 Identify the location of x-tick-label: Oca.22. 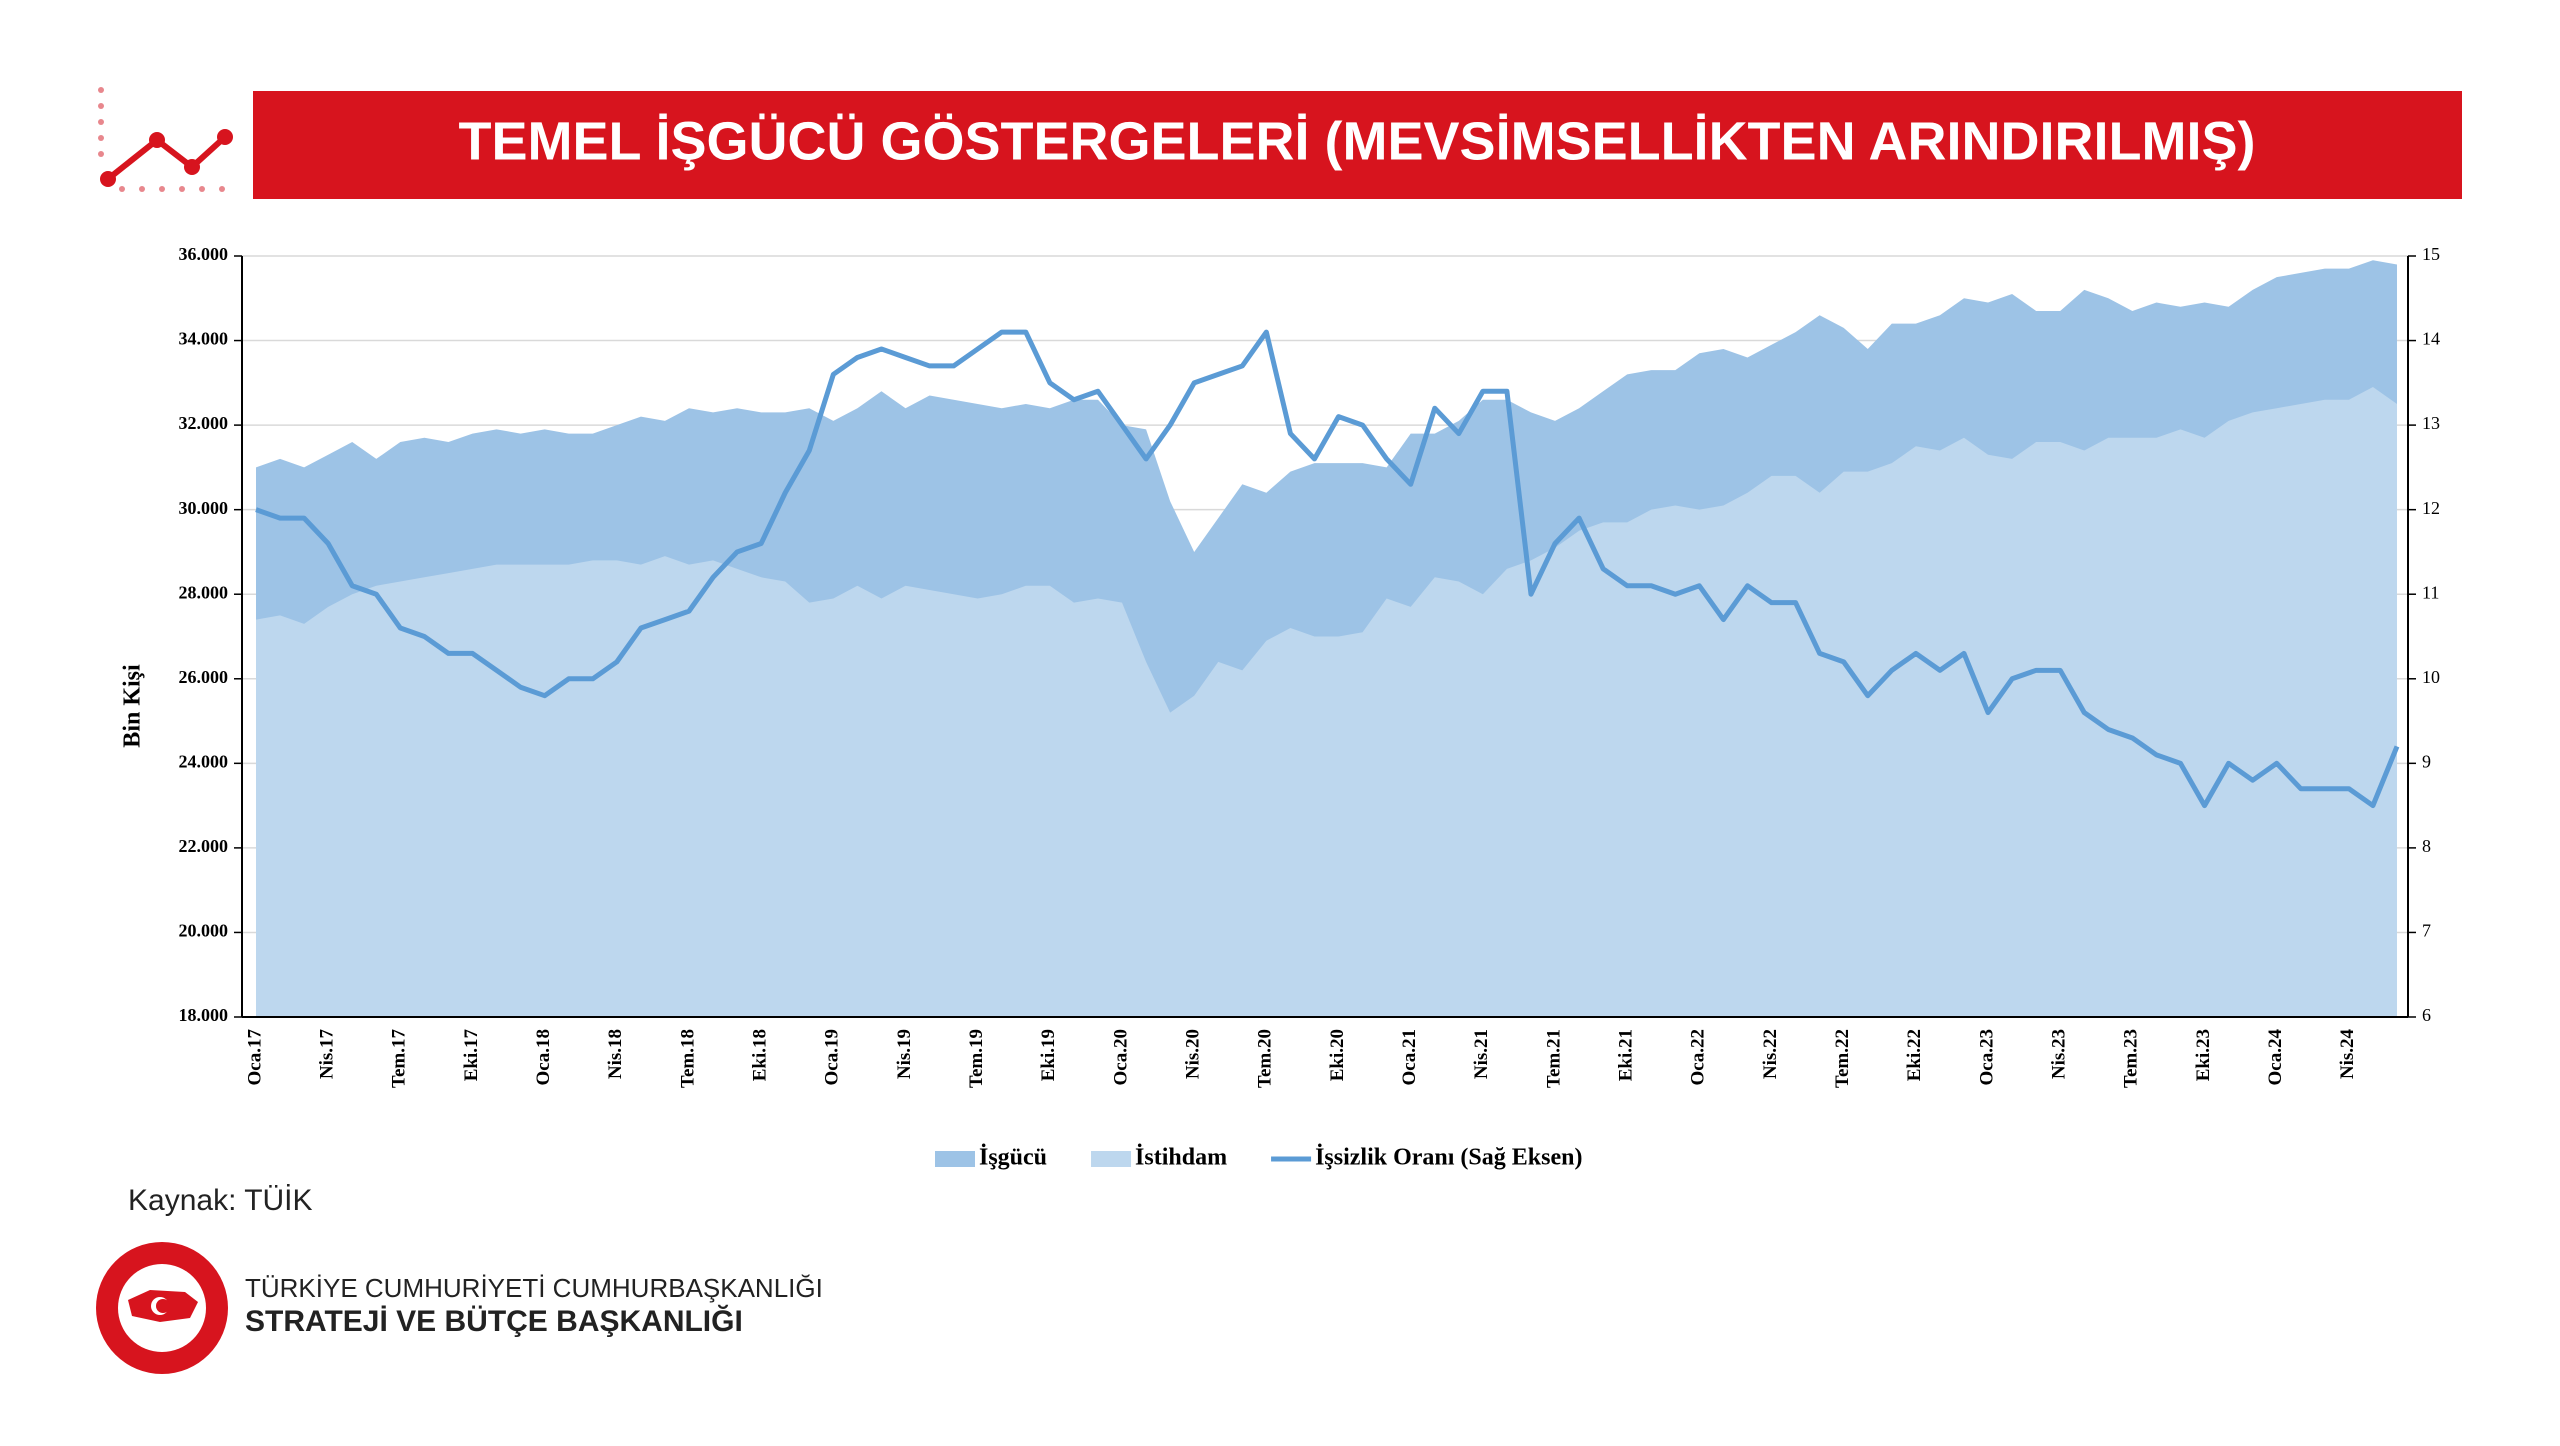
(1698, 1057).